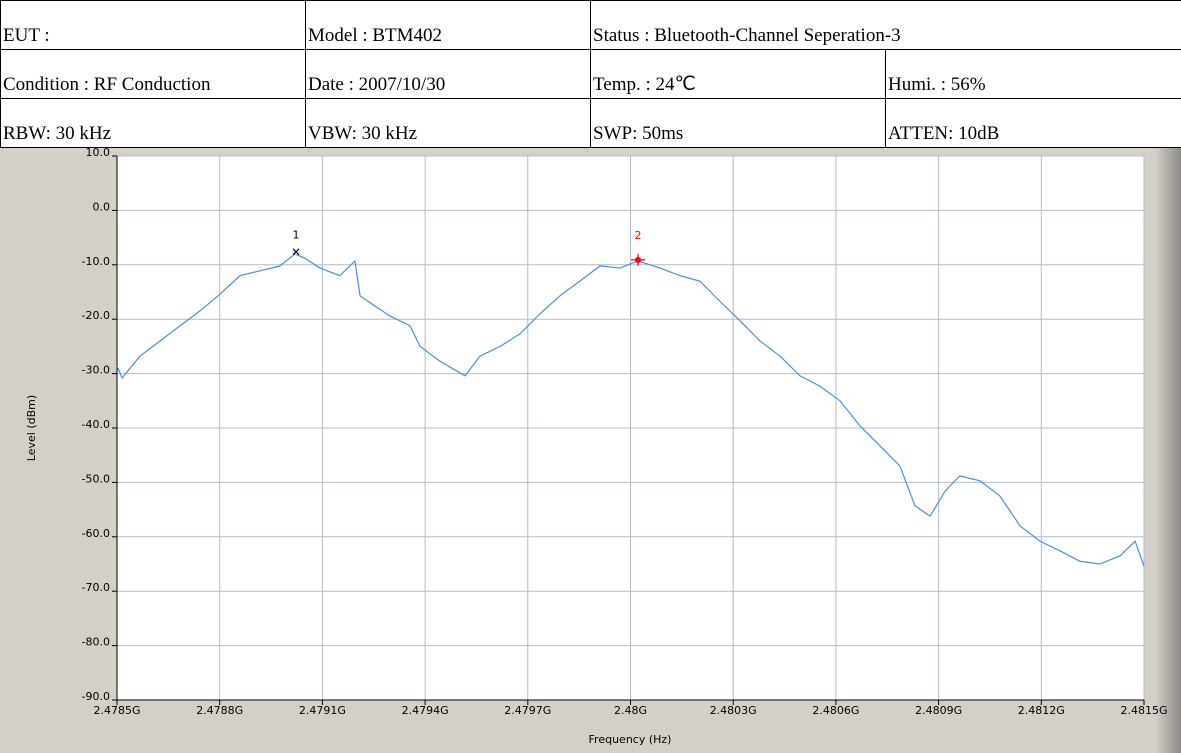  I want to click on y-tick-label: -80.0, so click(96, 642).